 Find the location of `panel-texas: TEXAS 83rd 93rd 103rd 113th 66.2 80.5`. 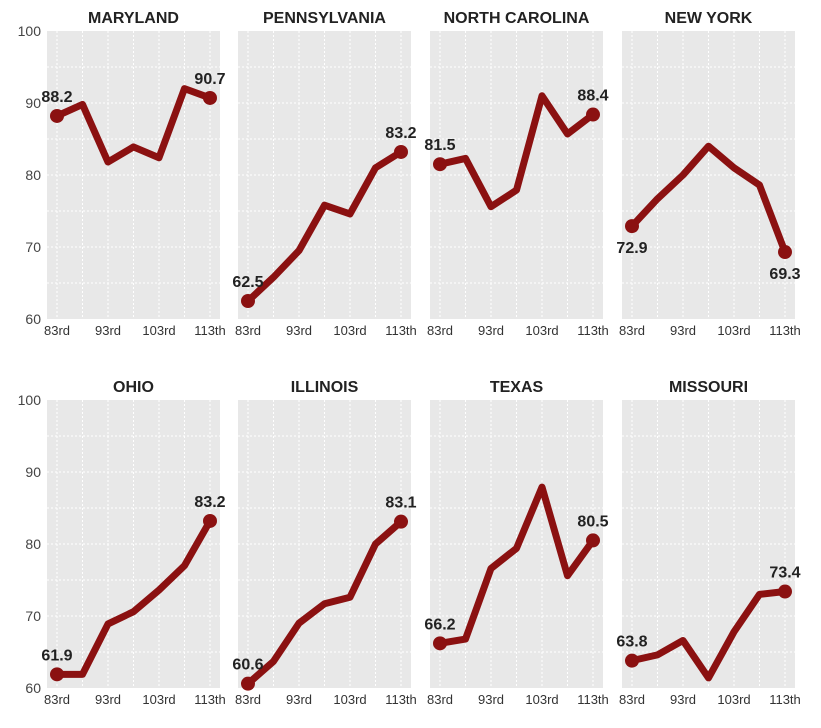

panel-texas: TEXAS 83rd 93rd 103rd 113th 66.2 80.5 is located at coordinates (516, 543).